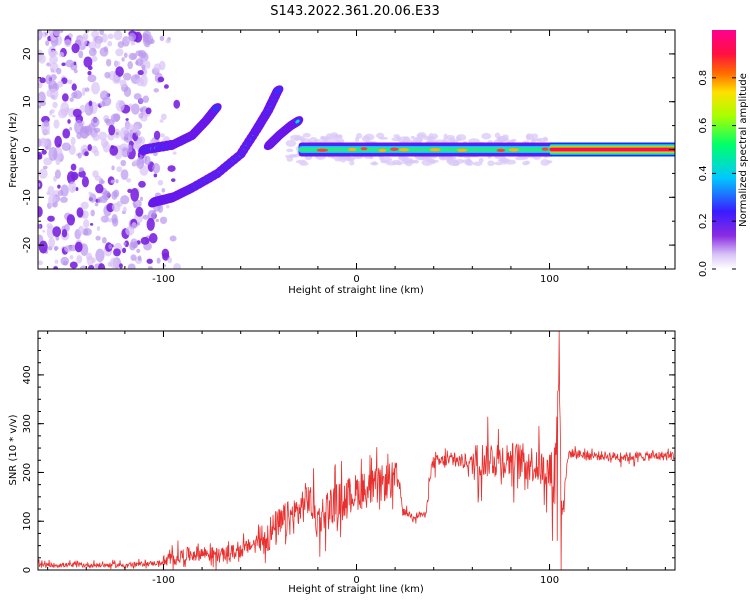  Describe the element at coordinates (27, 245) in the screenshot. I see `spectrogram-y-tick-label: -20` at that location.